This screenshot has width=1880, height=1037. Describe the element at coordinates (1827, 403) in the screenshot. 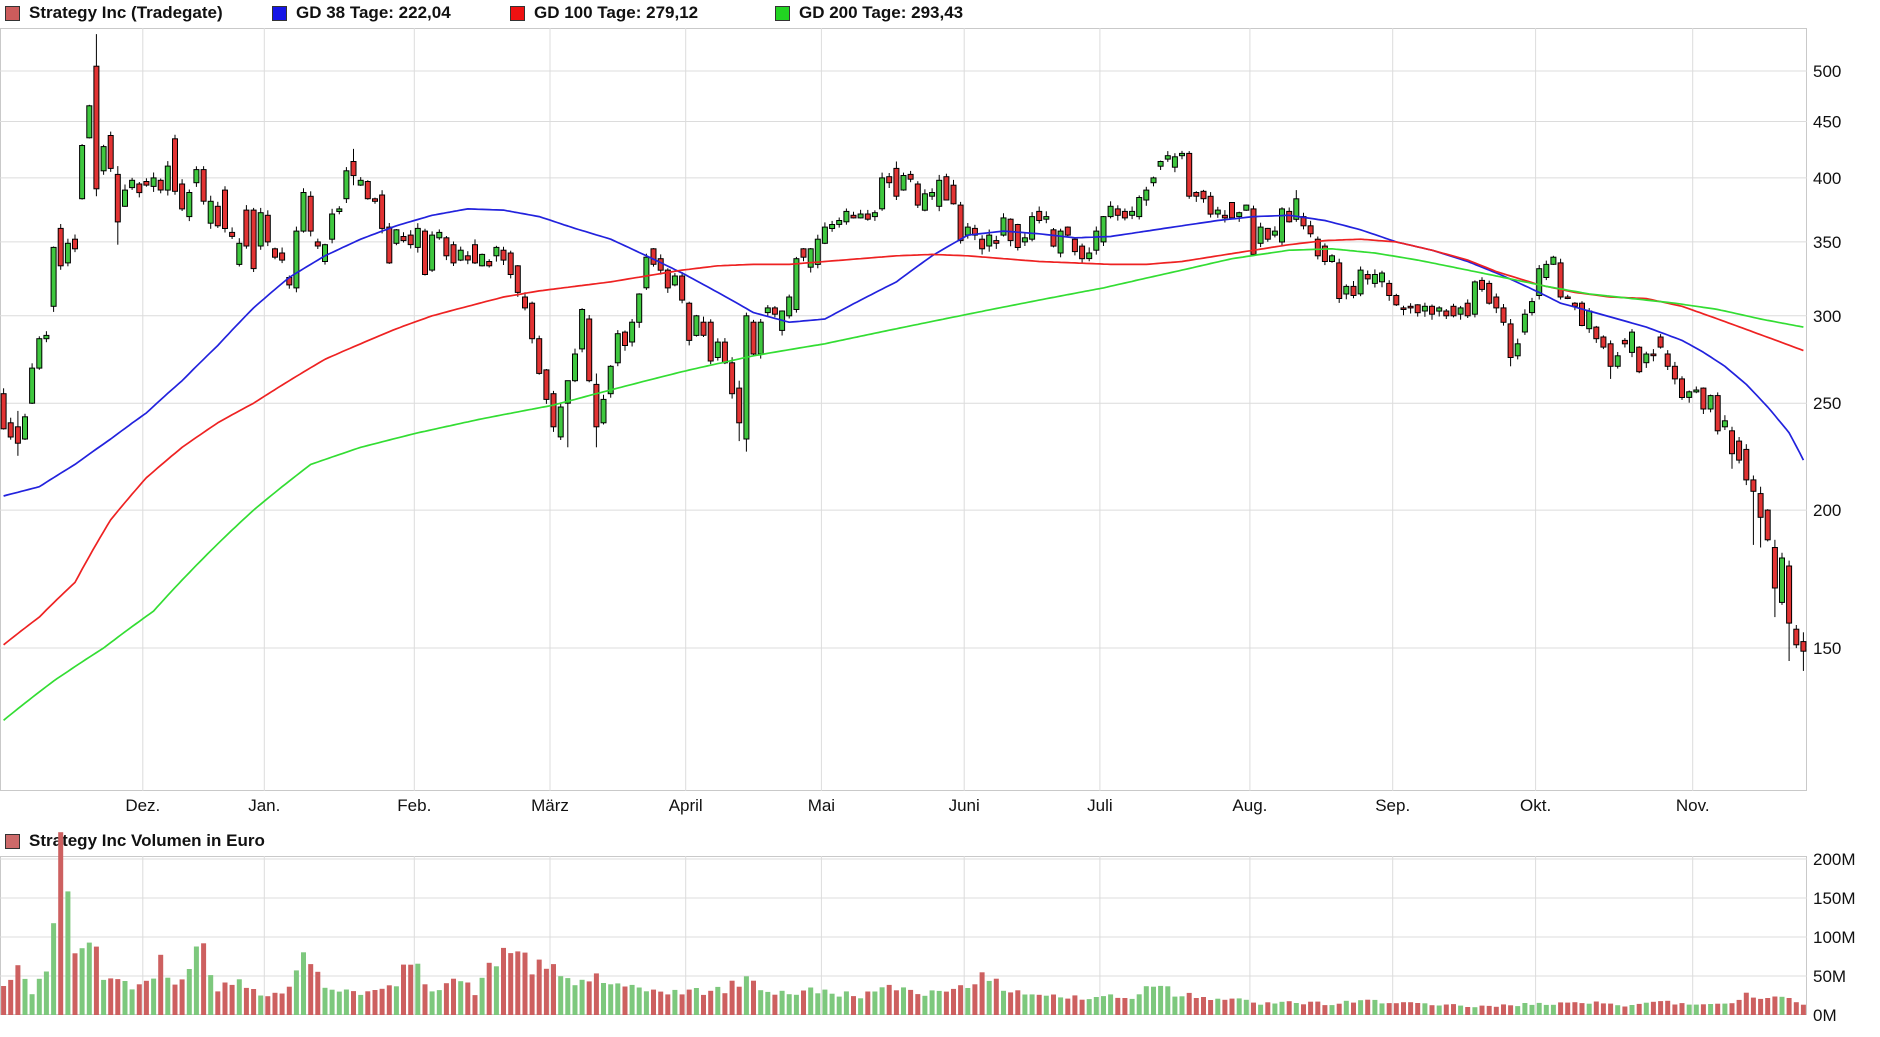

I see `price-axis-tick: 250` at that location.